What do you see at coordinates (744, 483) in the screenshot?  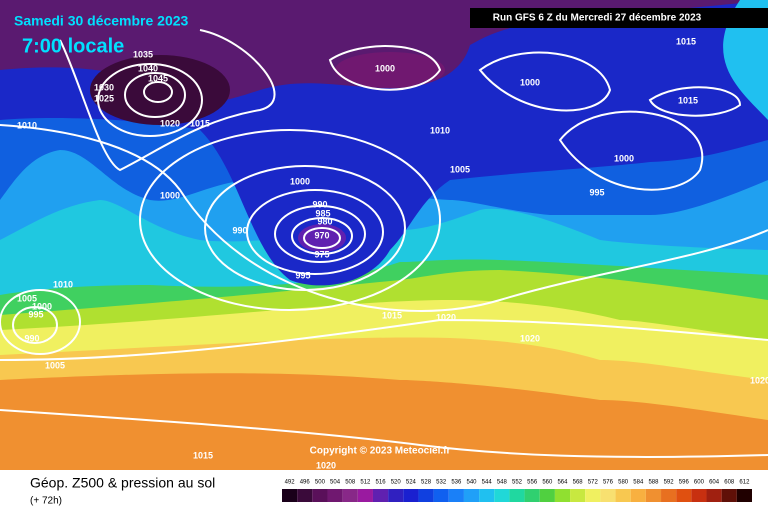 I see `scale-label: 612` at bounding box center [744, 483].